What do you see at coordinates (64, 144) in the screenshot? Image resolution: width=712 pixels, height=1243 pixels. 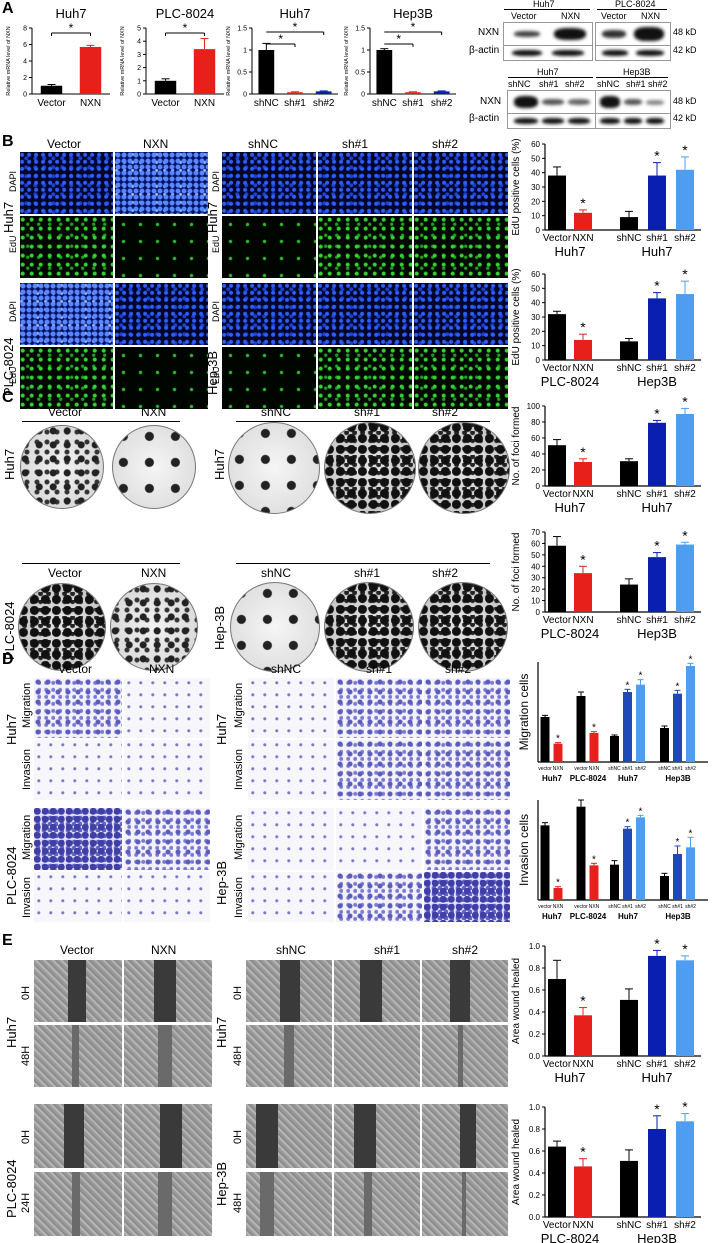 I see `b-col-vector: Vector` at bounding box center [64, 144].